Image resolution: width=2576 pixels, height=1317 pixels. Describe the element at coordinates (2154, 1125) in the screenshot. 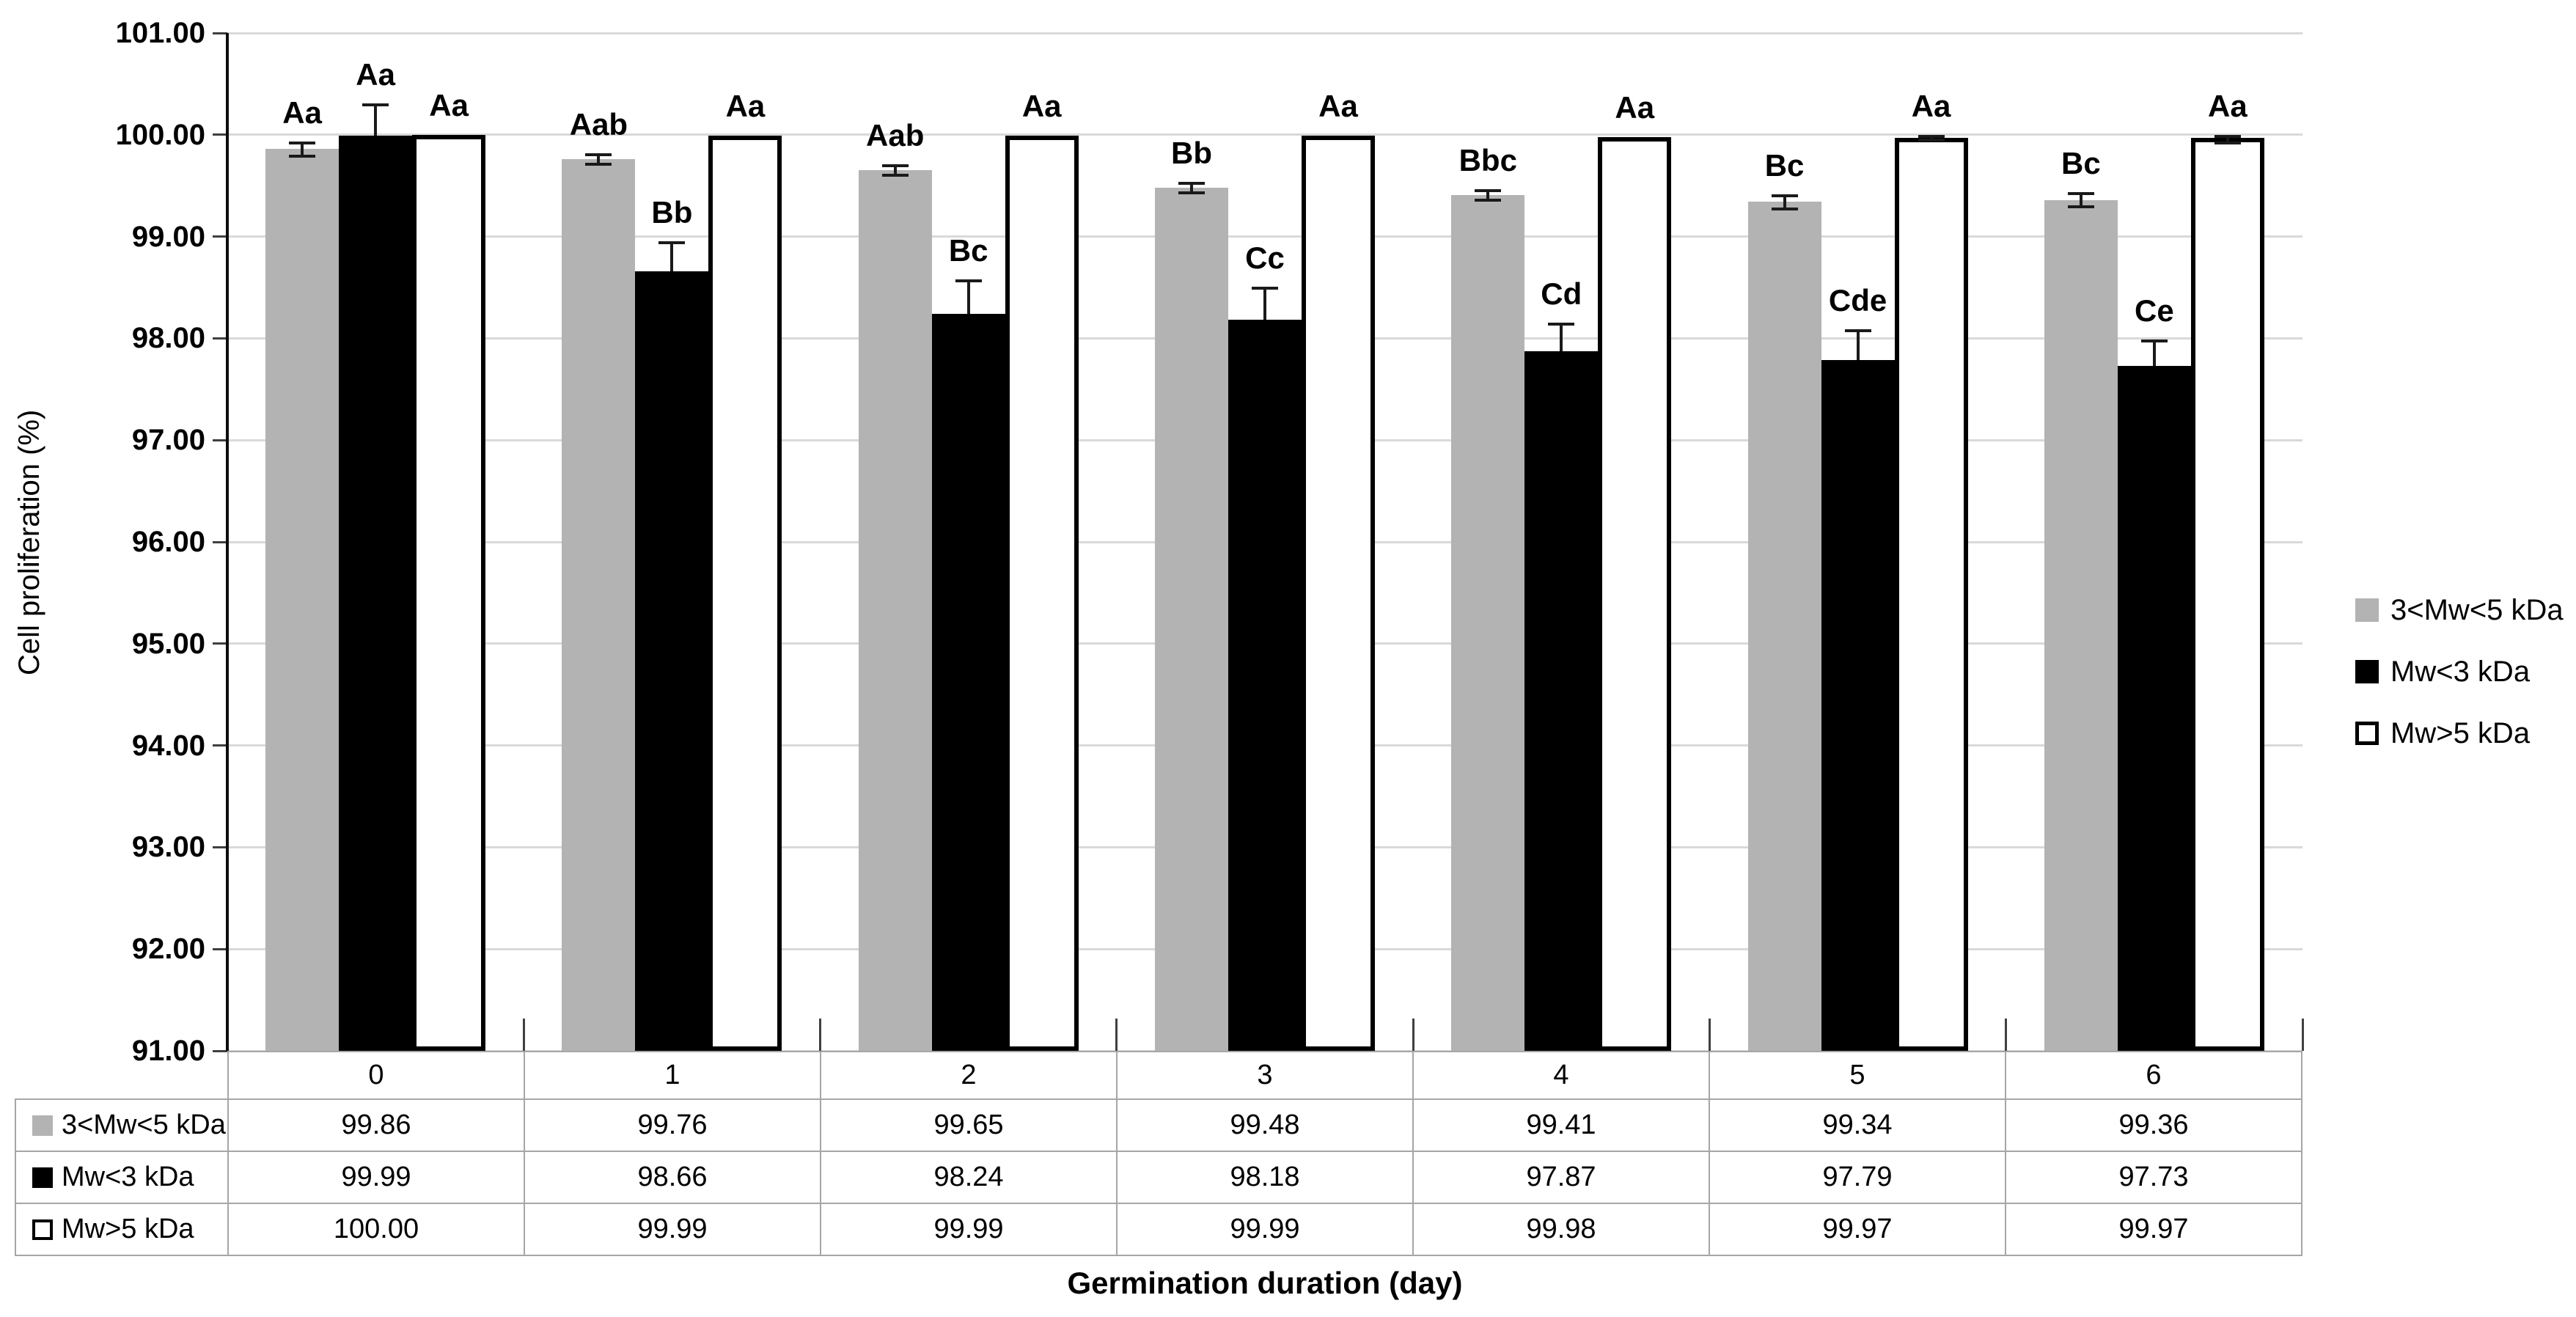

I see `value-cell: 99.36` at that location.